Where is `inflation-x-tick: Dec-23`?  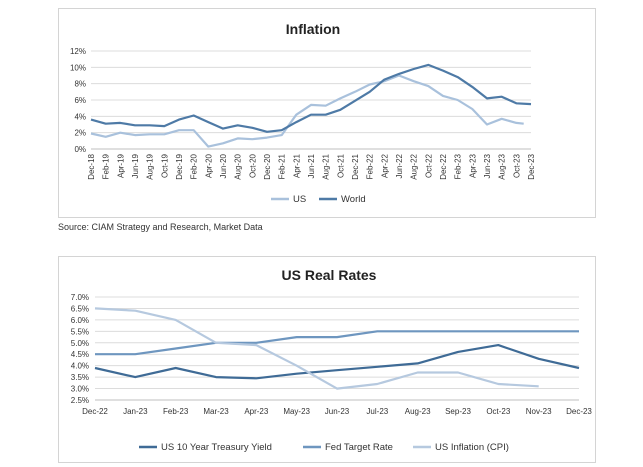 inflation-x-tick: Dec-23 is located at coordinates (531, 166).